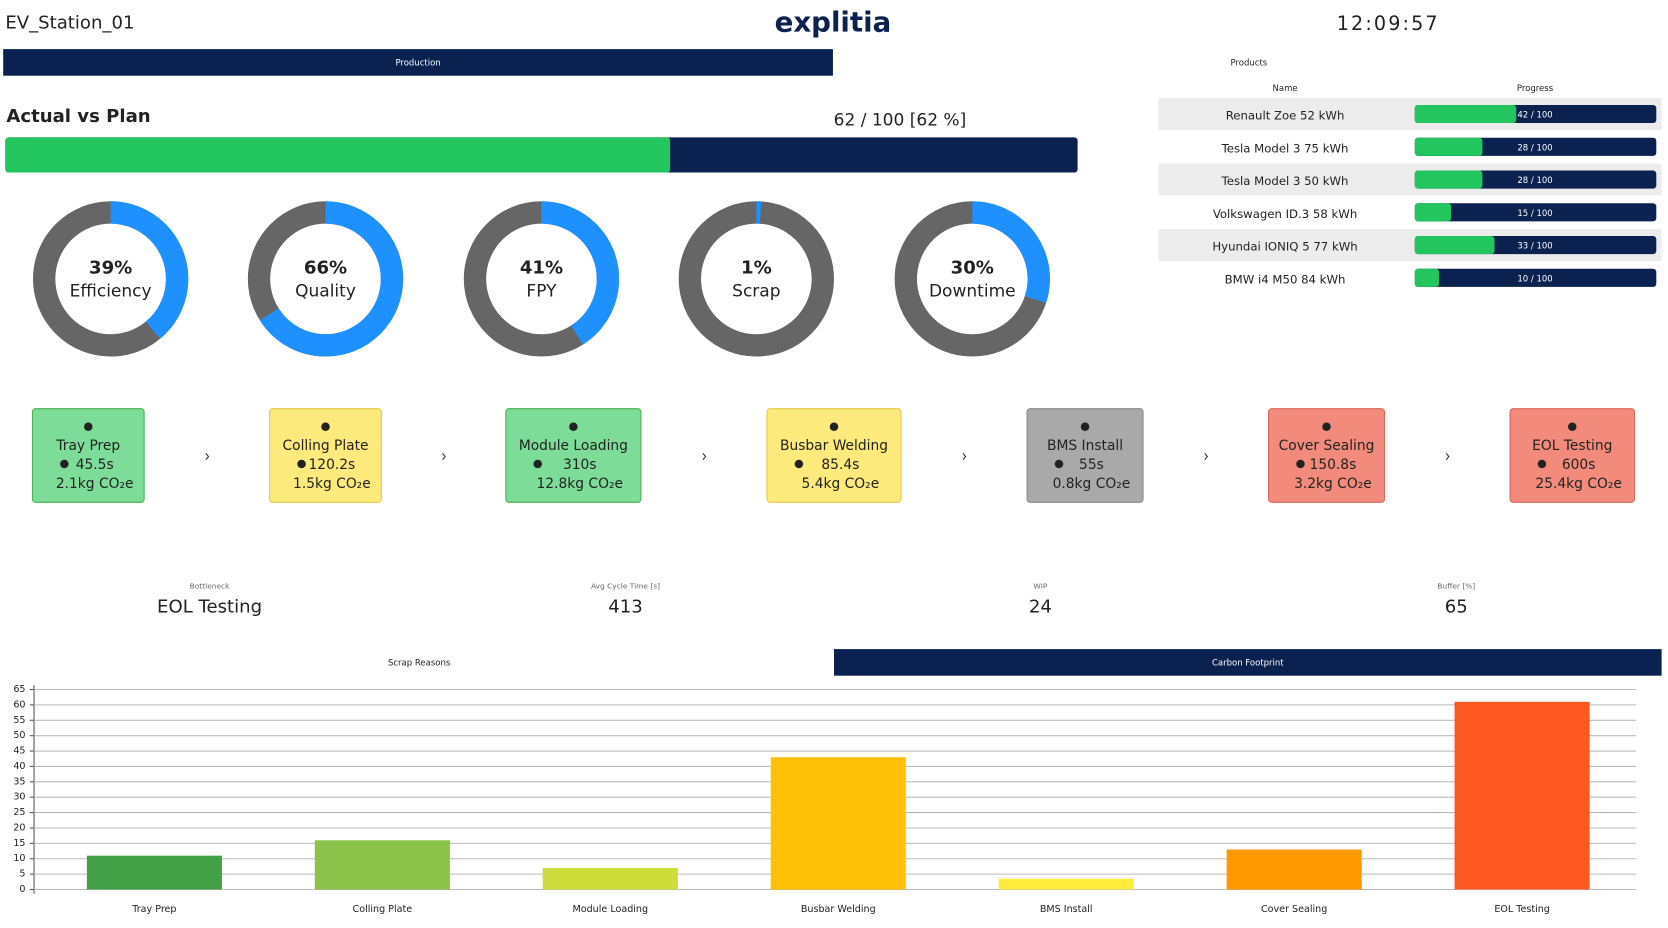  I want to click on station-co2: 25.4kg CO₂e, so click(1578, 484).